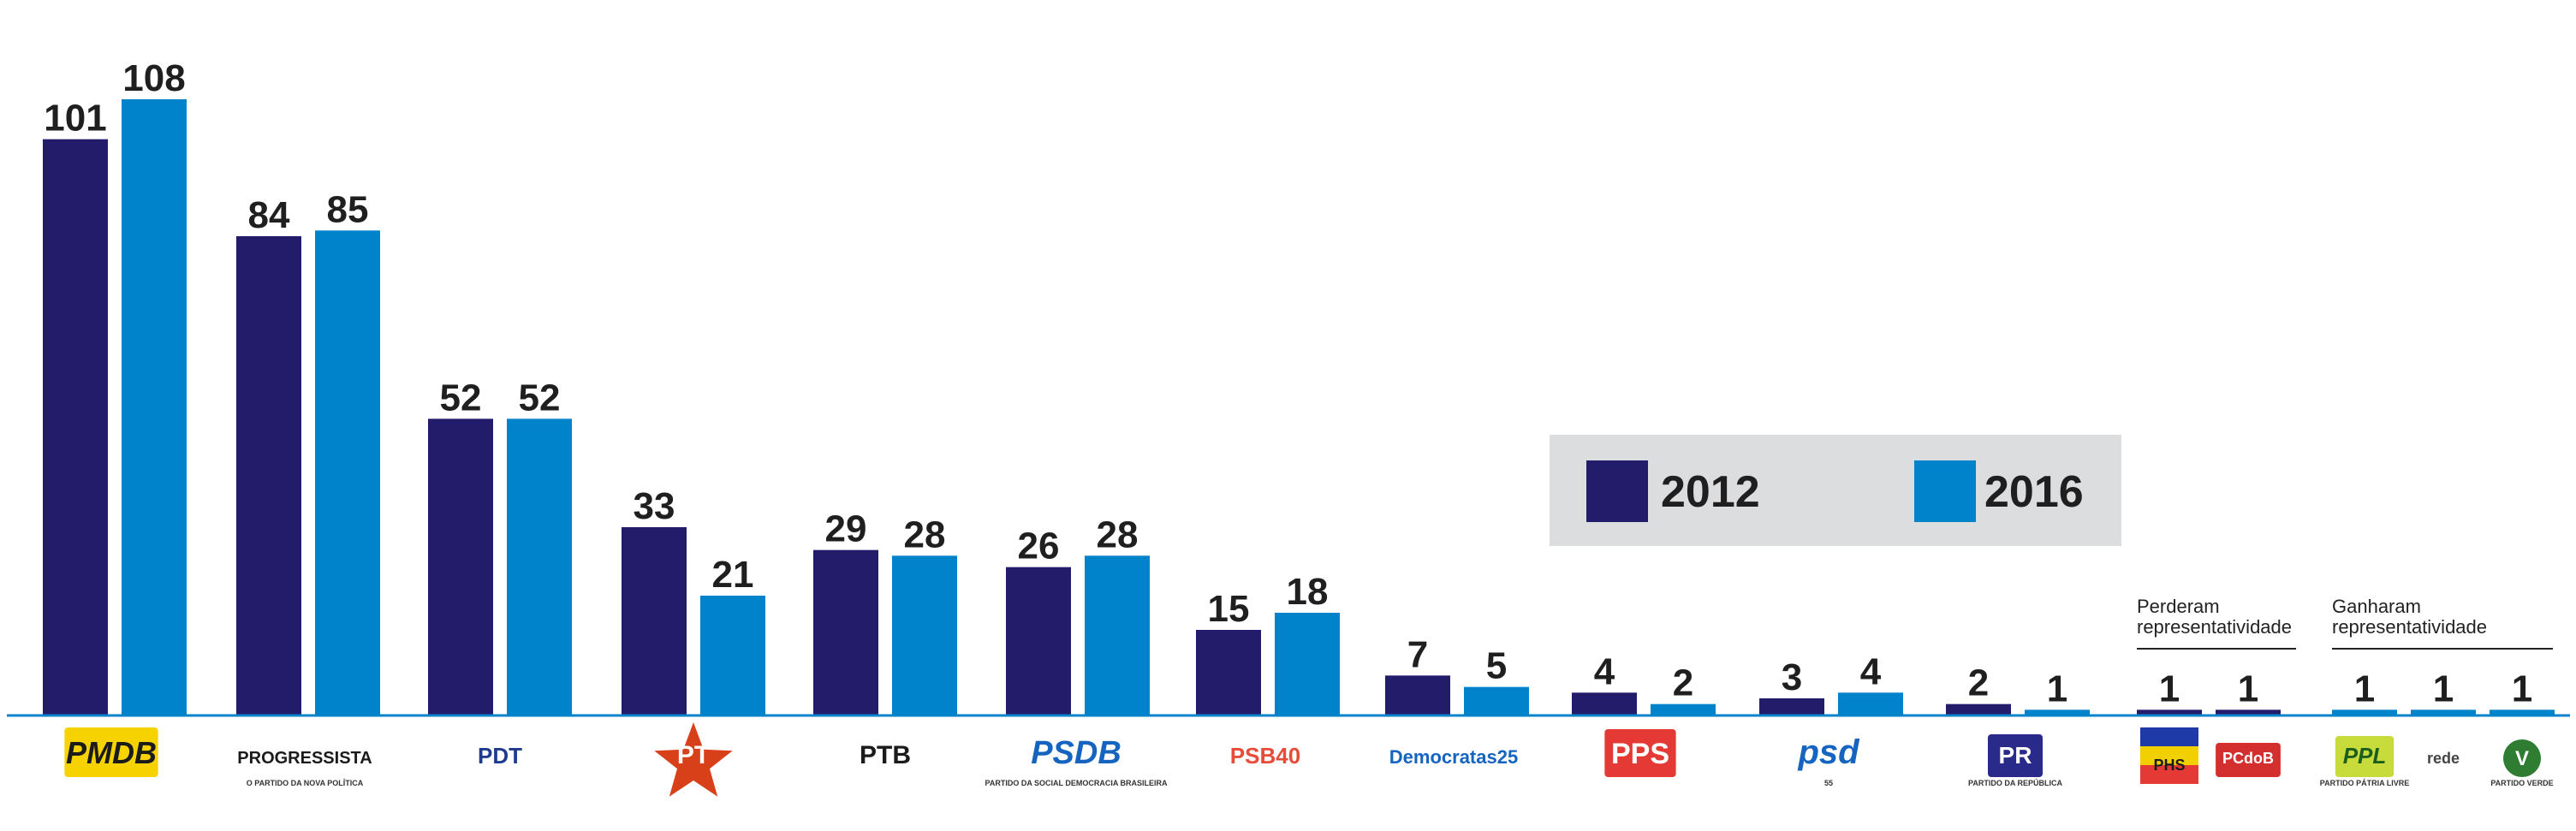 The height and width of the screenshot is (831, 2576). Describe the element at coordinates (2034, 492) in the screenshot. I see `legend-label-2016: 2016` at that location.